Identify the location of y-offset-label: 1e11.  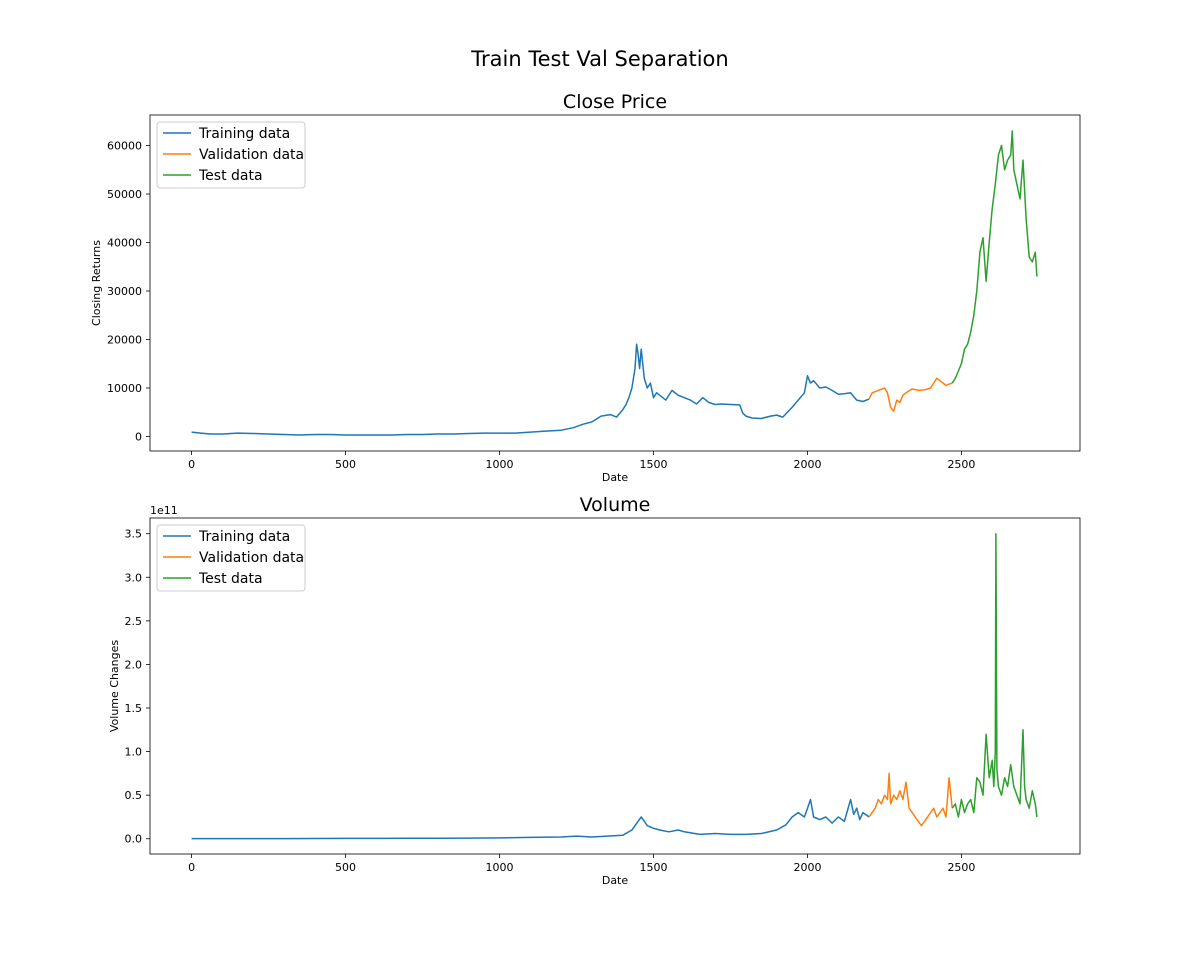
(164, 510).